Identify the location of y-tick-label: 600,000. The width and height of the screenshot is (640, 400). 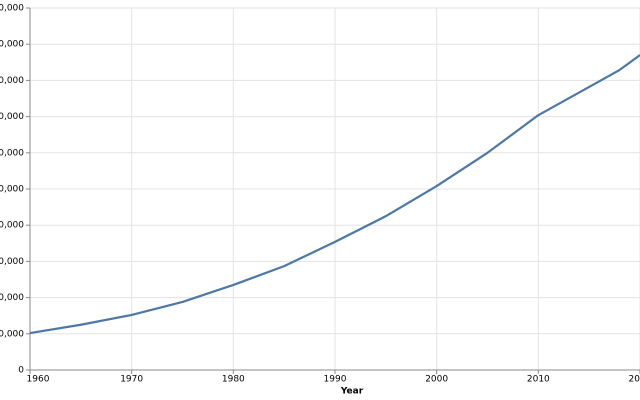
(12, 153).